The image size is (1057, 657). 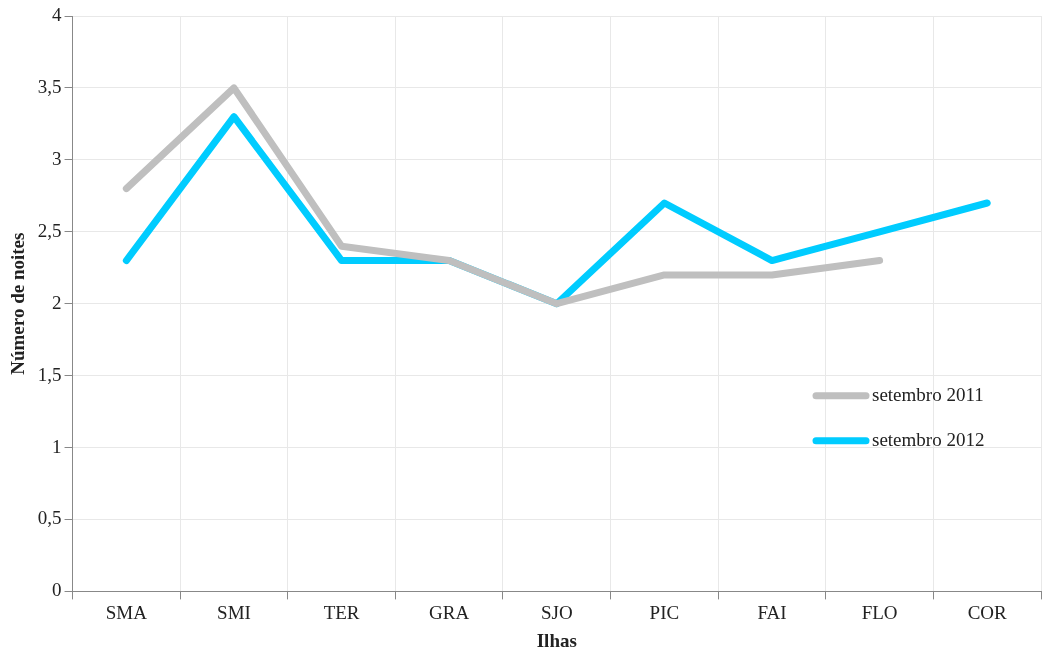 What do you see at coordinates (556, 612) in the screenshot?
I see `x-tick-label: SJO` at bounding box center [556, 612].